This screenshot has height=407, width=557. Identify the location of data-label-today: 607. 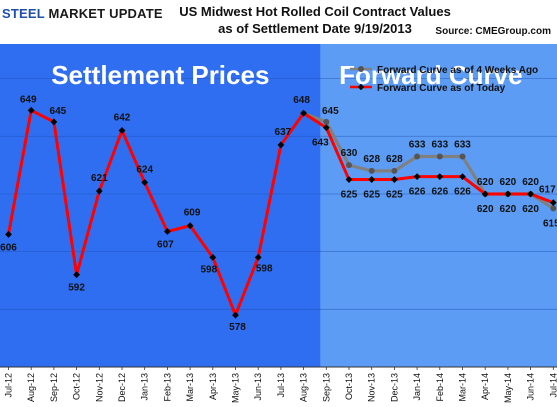
(165, 244).